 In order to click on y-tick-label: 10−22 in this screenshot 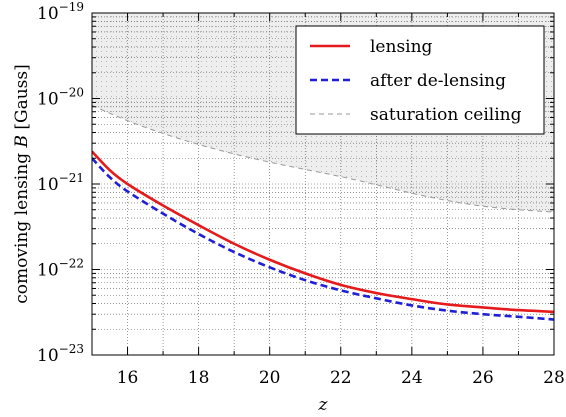, I will do `click(60, 269)`.